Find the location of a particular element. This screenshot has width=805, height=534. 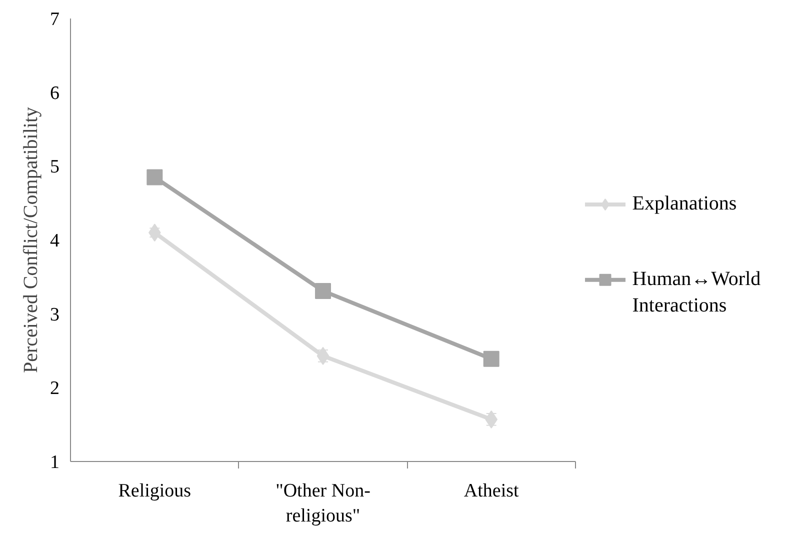

y-tick-label: 6 is located at coordinates (55, 93).